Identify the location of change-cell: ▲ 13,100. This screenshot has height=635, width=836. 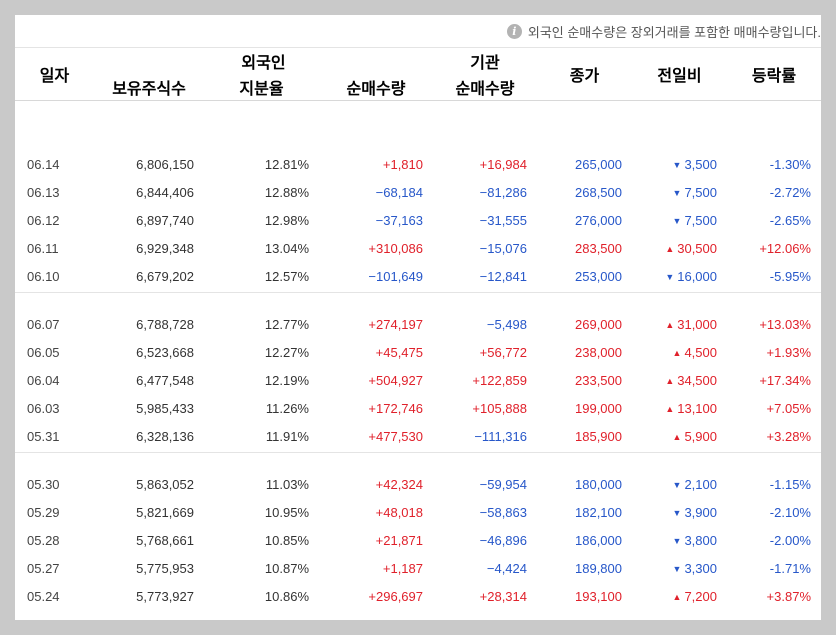
(679, 408).